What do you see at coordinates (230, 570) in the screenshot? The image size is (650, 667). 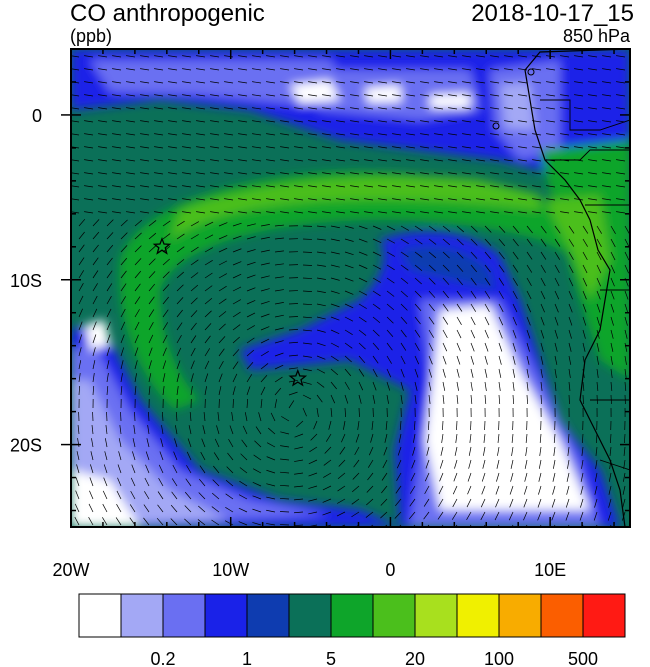 I see `x-tick-label: 10W` at bounding box center [230, 570].